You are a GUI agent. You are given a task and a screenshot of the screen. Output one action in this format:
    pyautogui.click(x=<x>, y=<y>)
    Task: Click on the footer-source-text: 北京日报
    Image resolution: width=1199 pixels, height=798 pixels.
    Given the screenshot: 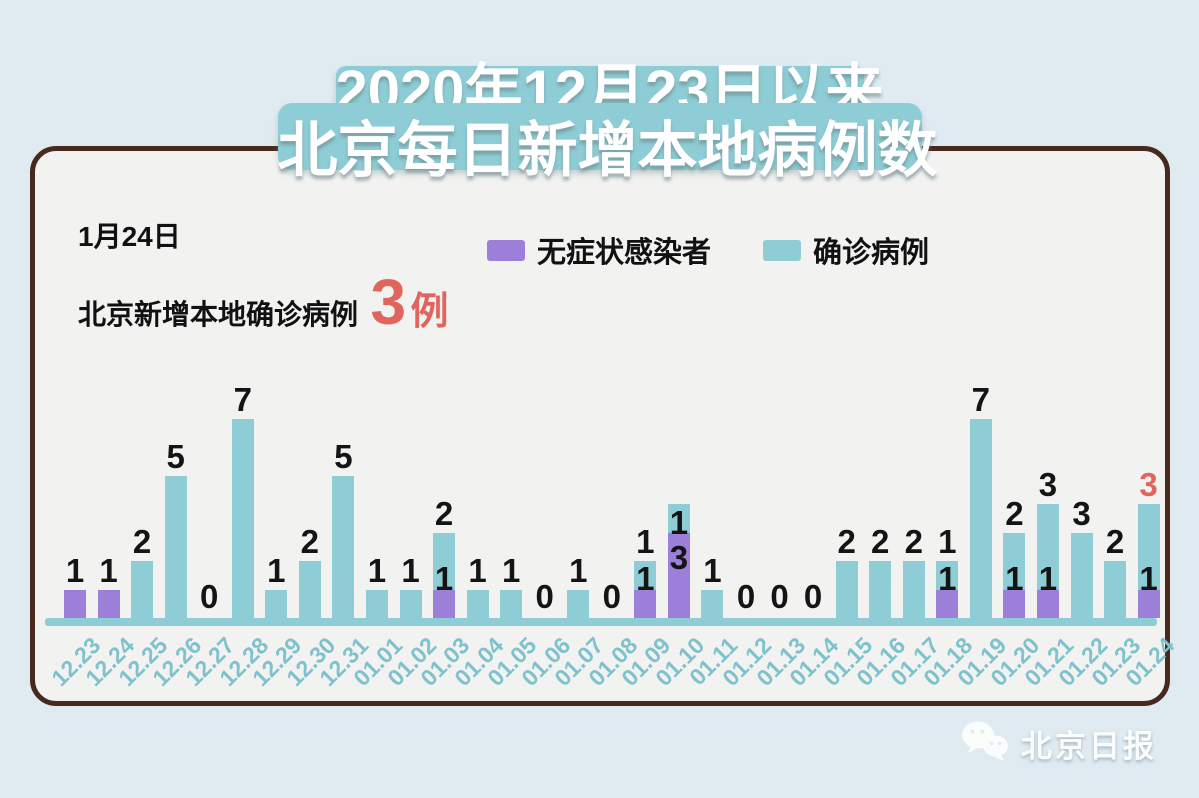 What is the action you would take?
    pyautogui.click(x=1089, y=746)
    